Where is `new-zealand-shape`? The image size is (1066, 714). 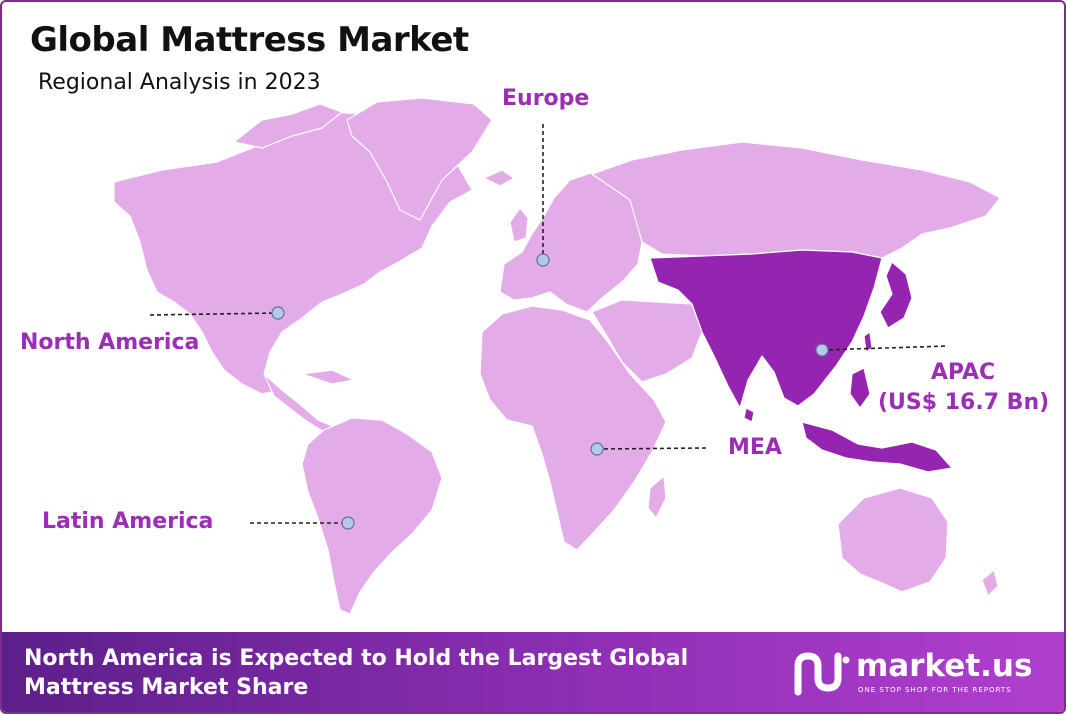
new-zealand-shape is located at coordinates (990, 583).